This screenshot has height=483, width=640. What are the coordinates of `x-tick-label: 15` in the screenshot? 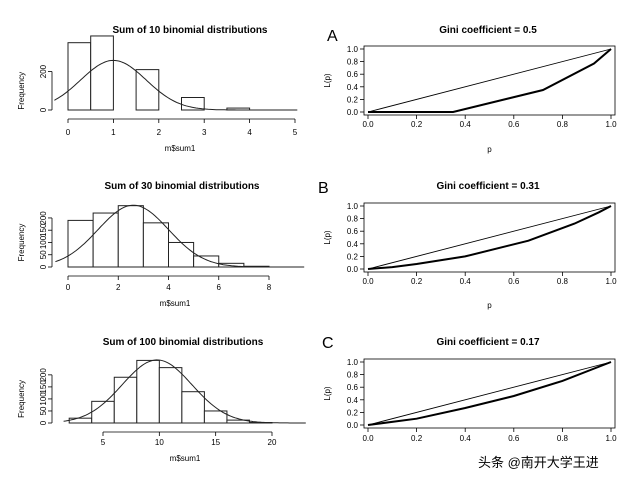 It's located at (215, 442).